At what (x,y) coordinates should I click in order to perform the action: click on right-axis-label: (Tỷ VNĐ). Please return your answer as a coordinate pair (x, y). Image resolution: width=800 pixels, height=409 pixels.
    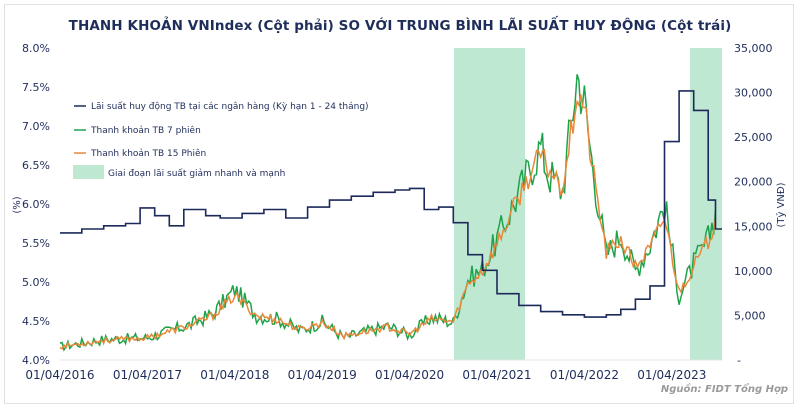
    Looking at the image, I should click on (781, 204).